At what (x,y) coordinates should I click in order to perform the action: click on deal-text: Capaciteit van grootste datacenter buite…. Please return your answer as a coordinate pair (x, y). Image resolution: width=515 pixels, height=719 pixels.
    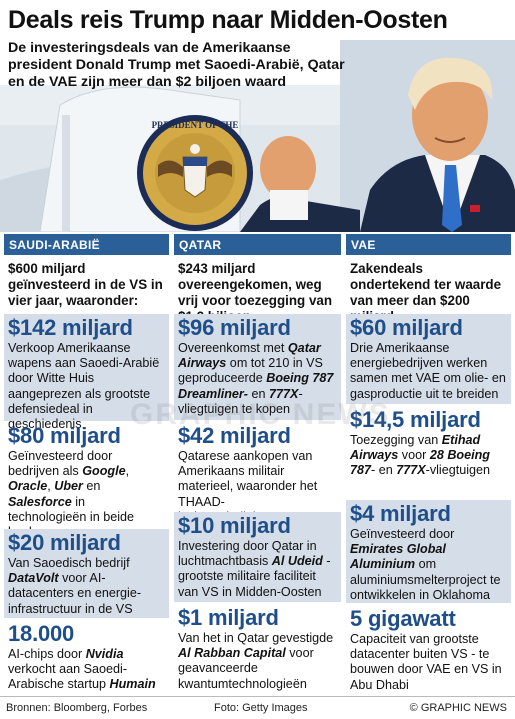
    Looking at the image, I should click on (426, 662).